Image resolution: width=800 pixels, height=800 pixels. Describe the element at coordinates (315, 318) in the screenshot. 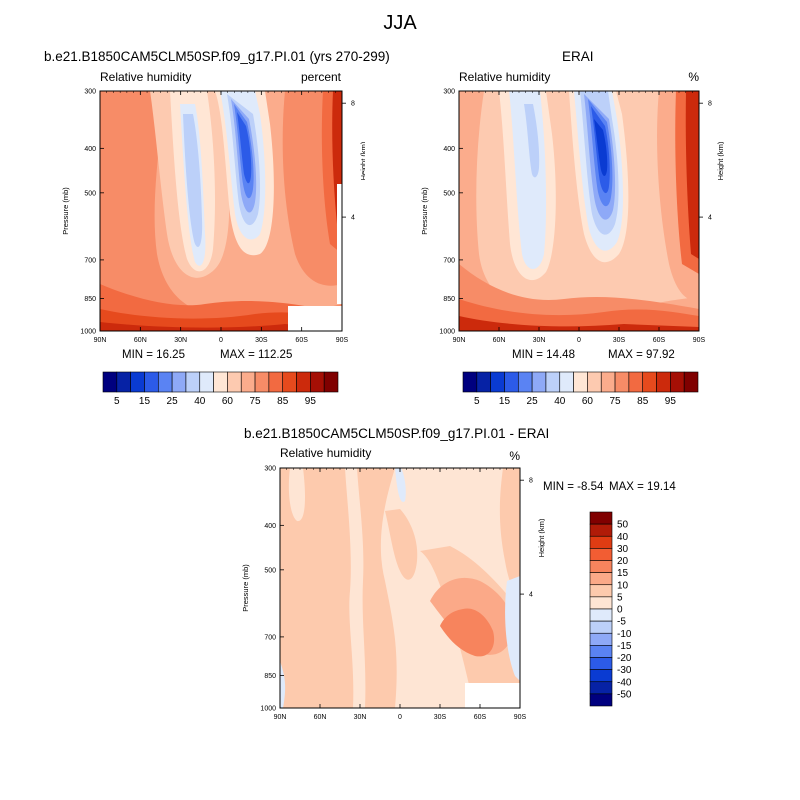

I see `panel1-field-missing-antarctica` at that location.